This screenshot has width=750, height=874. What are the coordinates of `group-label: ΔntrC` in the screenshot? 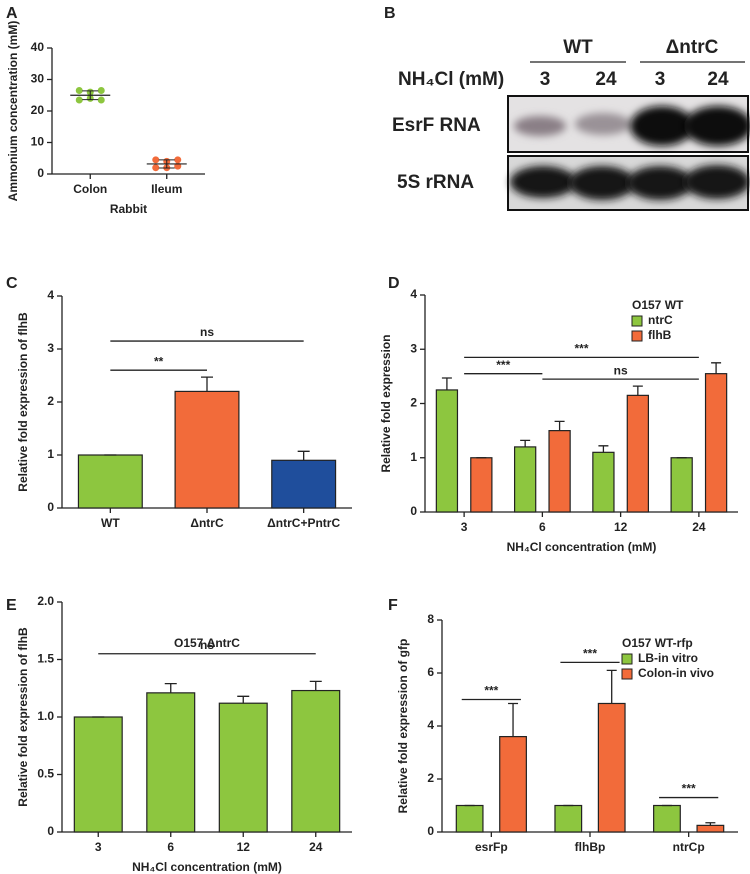 It's located at (692, 47).